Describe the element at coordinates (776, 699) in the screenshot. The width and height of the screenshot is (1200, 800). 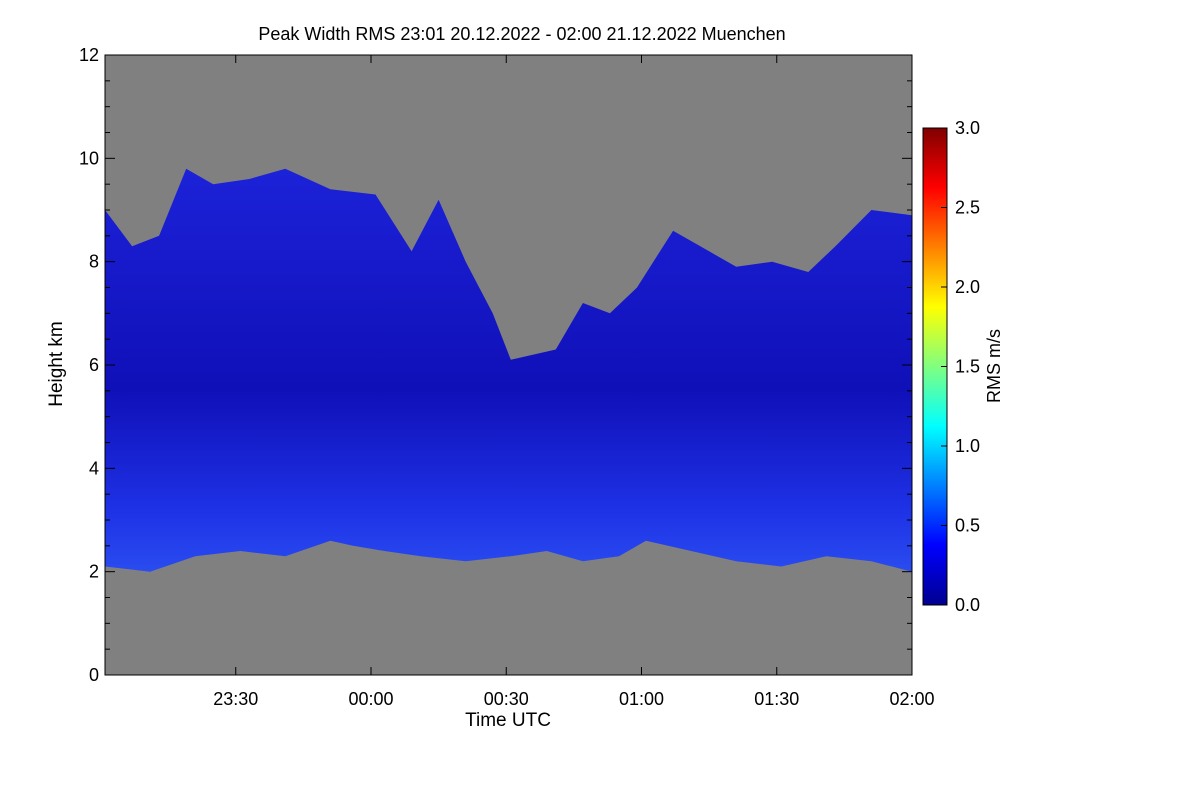
I see `x-tick-label: 01:30` at that location.